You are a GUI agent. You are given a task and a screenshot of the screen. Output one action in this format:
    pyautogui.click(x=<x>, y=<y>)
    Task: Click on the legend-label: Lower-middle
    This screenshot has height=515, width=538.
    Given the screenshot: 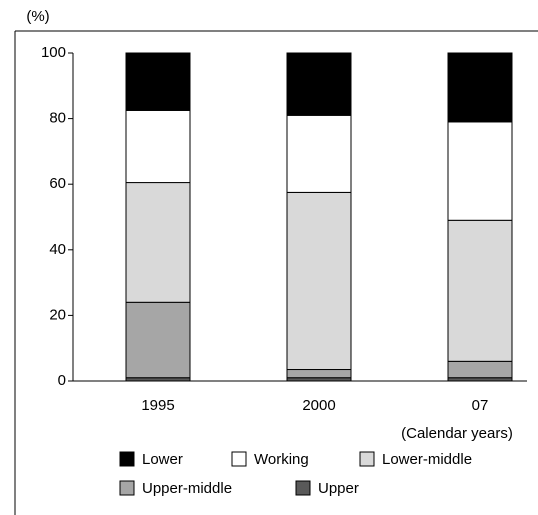 What is the action you would take?
    pyautogui.click(x=427, y=459)
    